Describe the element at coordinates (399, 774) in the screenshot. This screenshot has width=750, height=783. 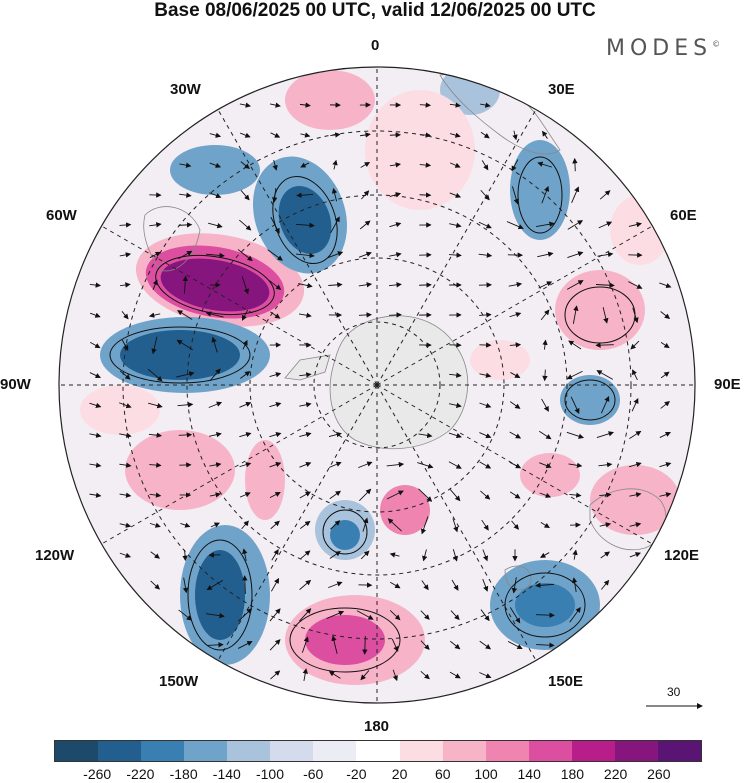
I see `colorbar-tick-label: 20` at that location.